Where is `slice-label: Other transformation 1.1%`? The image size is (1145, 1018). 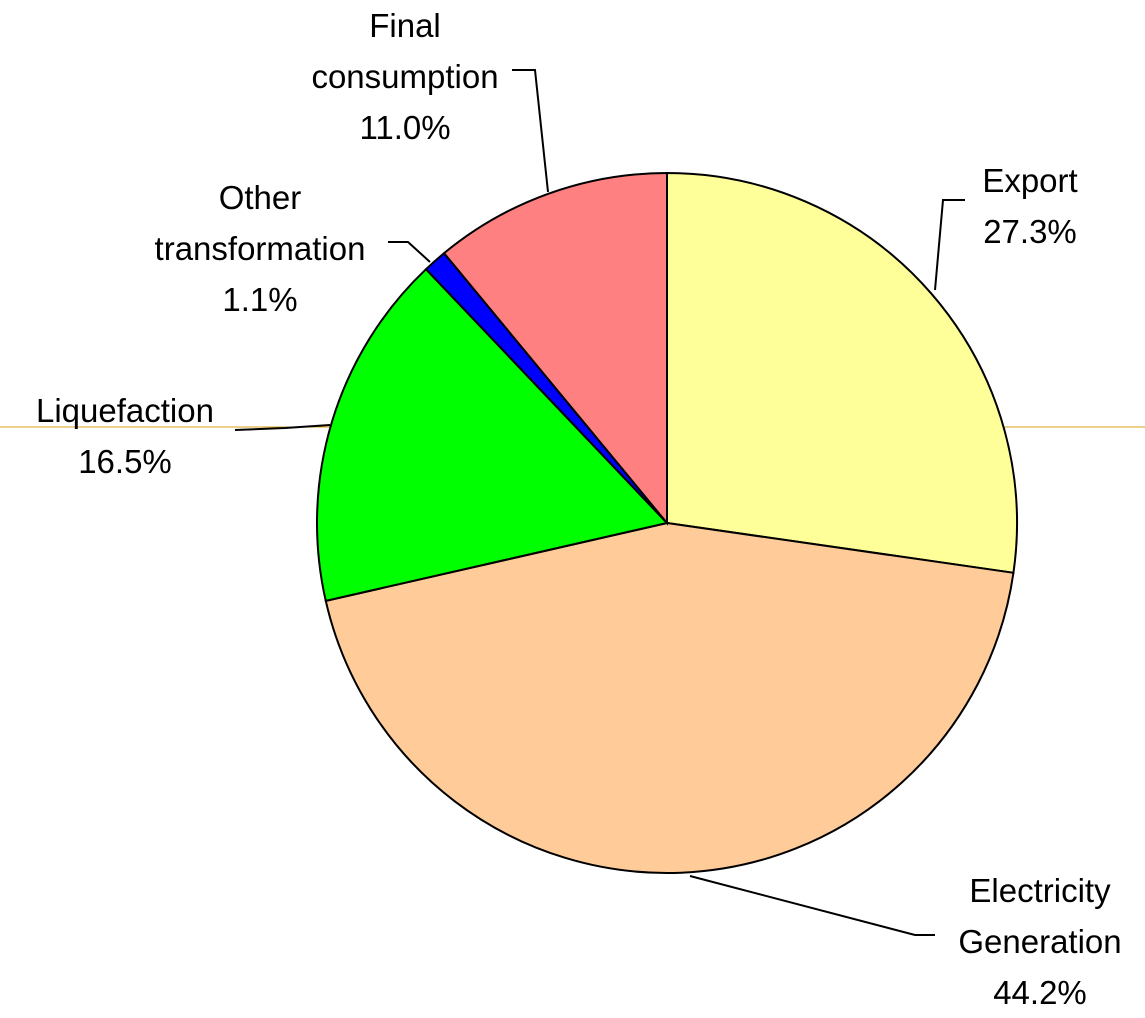 slice-label: Other transformation 1.1% is located at coordinates (260, 248).